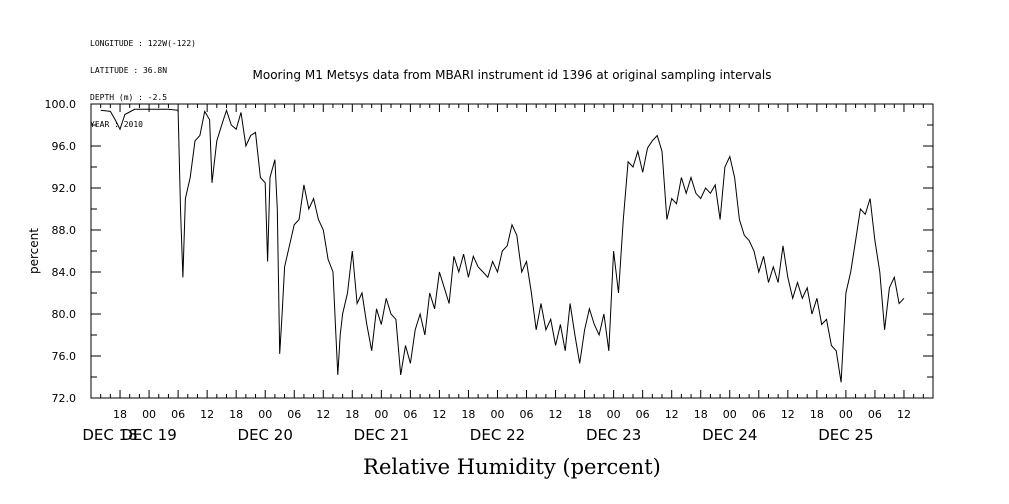  What do you see at coordinates (116, 124) in the screenshot?
I see `year-label: YEAR : 2010` at bounding box center [116, 124].